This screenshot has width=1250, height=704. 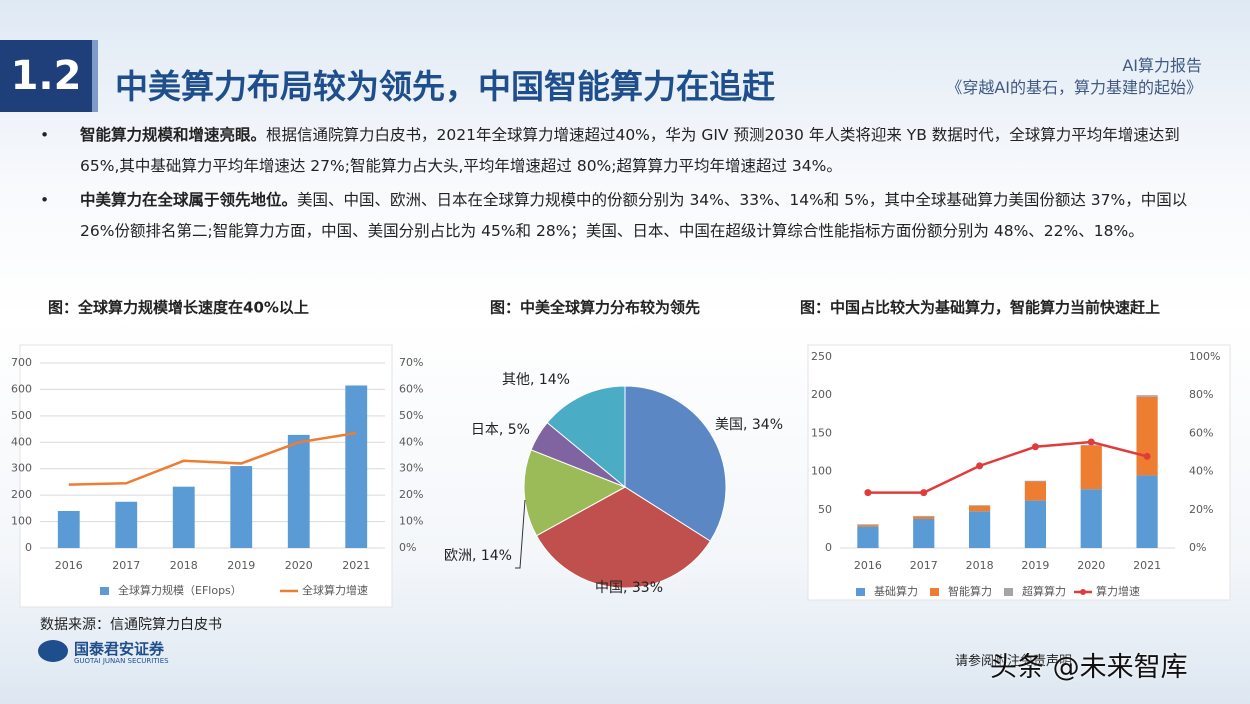 I want to click on y-tick-label: 600, so click(x=21, y=388).